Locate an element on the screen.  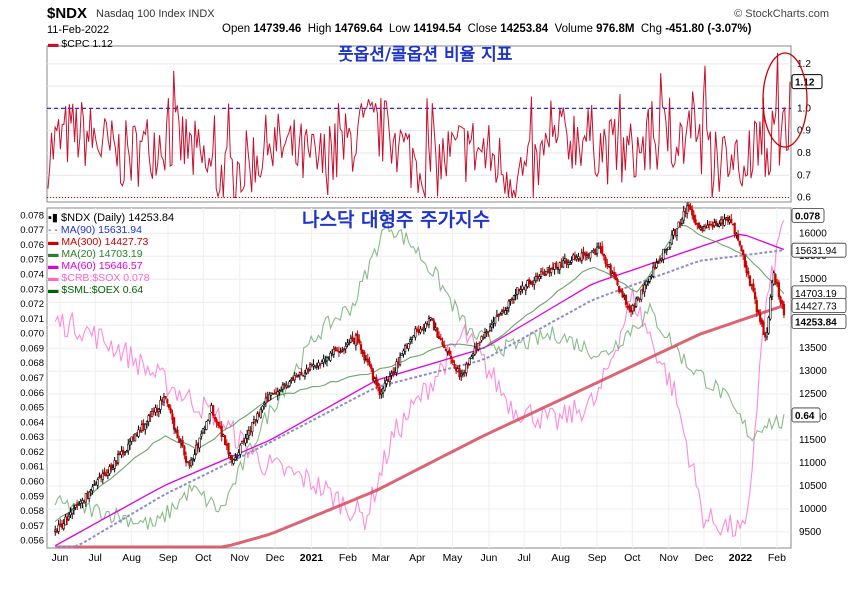
ma20-badge-text: 14703.19 is located at coordinates (816, 294).